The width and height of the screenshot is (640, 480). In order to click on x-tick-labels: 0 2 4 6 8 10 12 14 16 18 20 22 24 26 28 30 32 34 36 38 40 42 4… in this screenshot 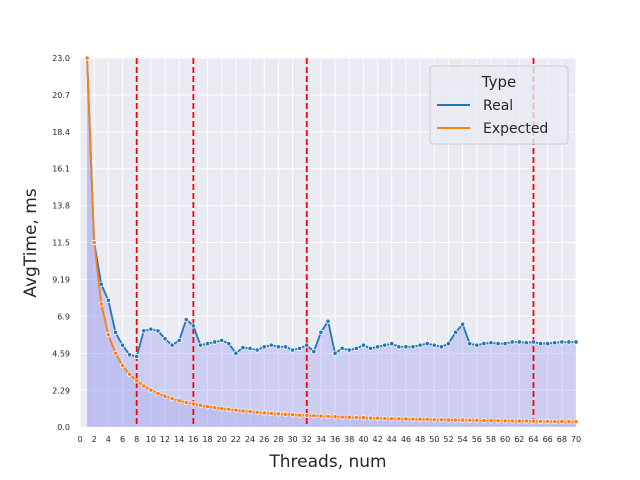, I will do `click(329, 439)`.